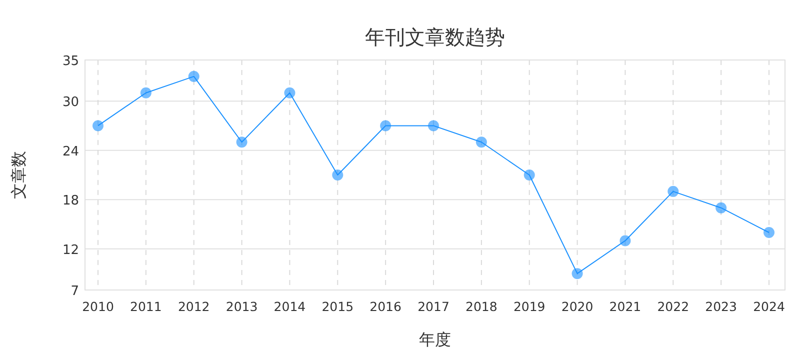 This screenshot has height=360, width=810. I want to click on x-tick-label: 2015, so click(338, 306).